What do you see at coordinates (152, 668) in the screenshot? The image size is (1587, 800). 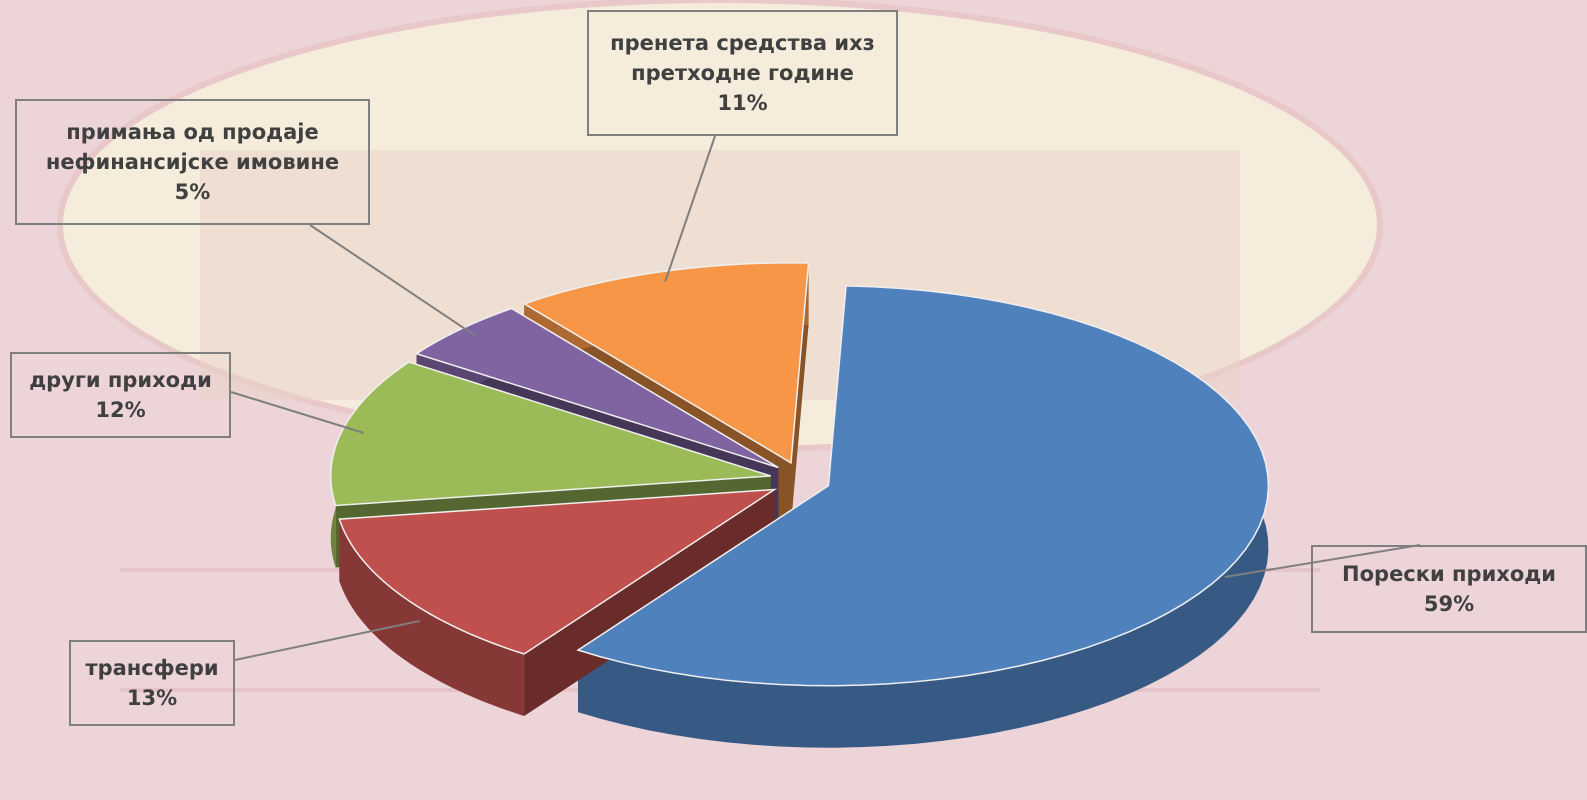 I see `label-category: трансфери` at bounding box center [152, 668].